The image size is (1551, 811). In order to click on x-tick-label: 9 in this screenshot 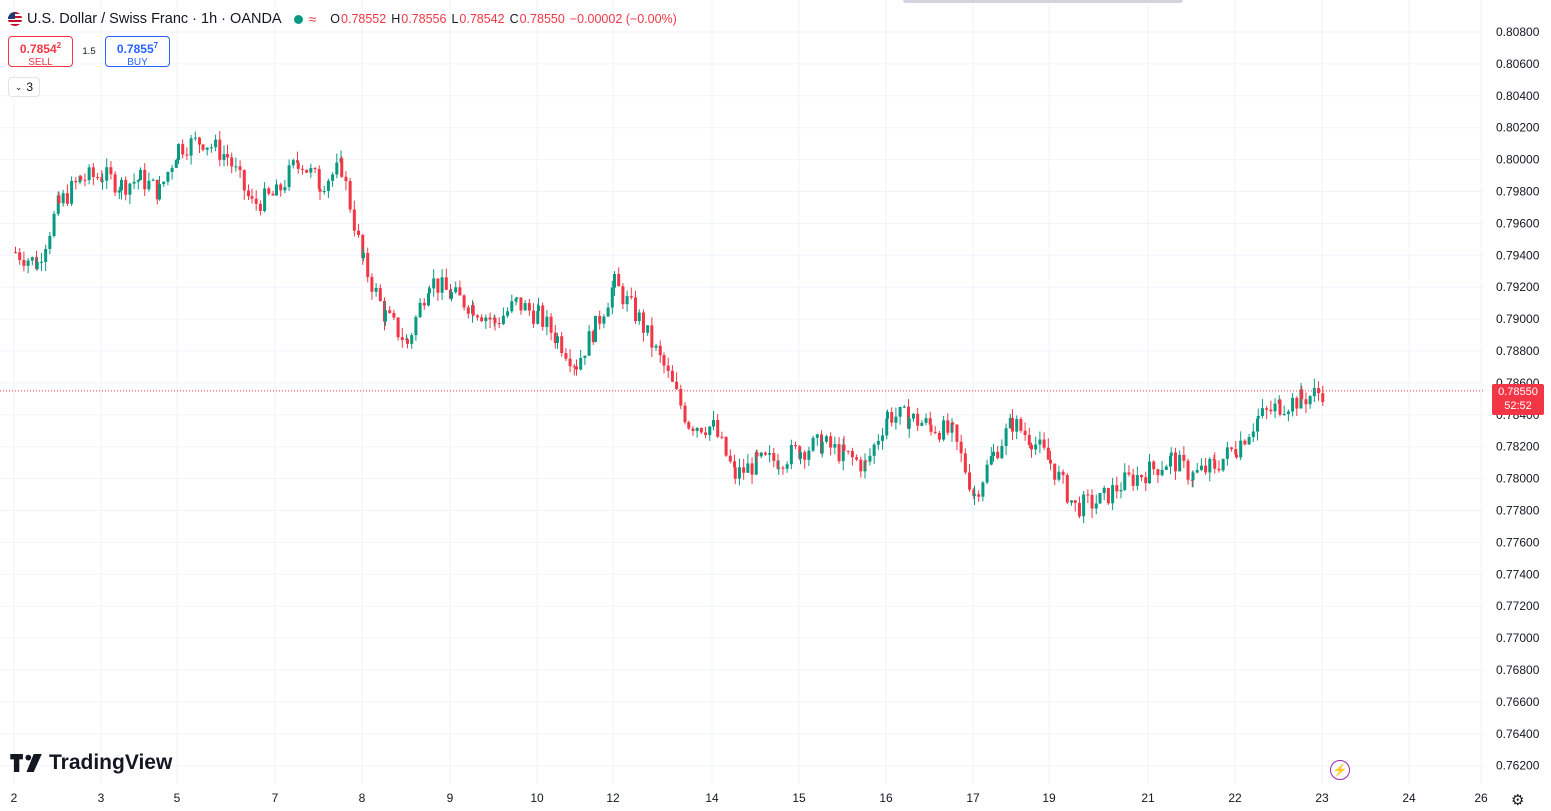, I will do `click(450, 798)`.